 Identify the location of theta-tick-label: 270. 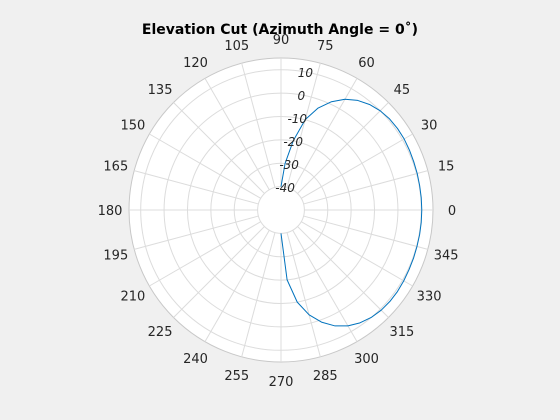
(281, 382).